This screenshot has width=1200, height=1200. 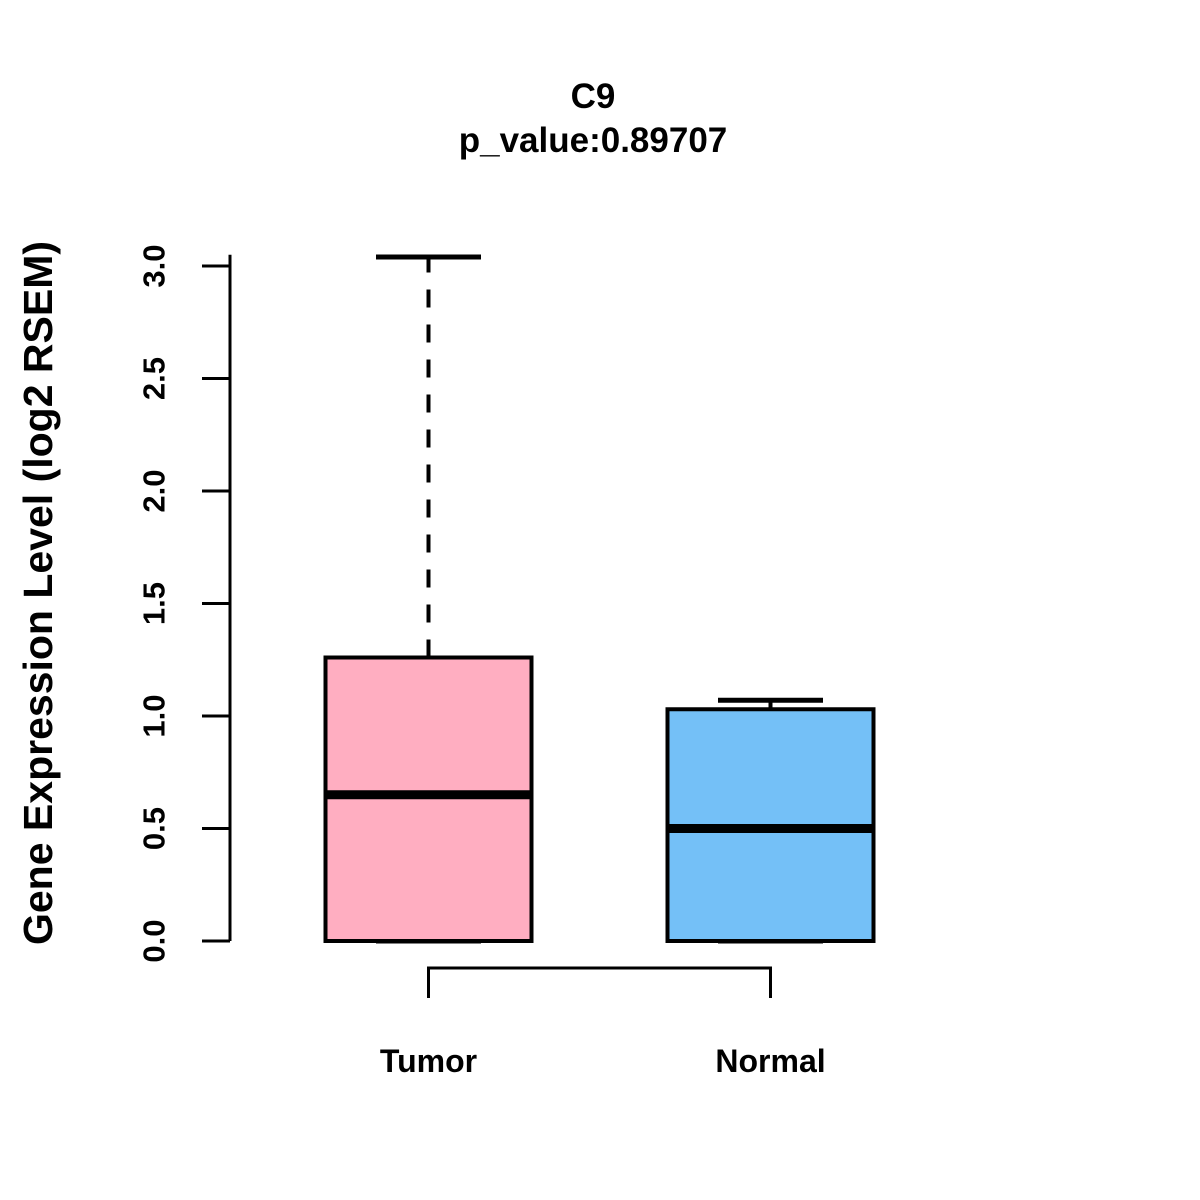 What do you see at coordinates (154, 378) in the screenshot?
I see `y-tick-label: 2.5` at bounding box center [154, 378].